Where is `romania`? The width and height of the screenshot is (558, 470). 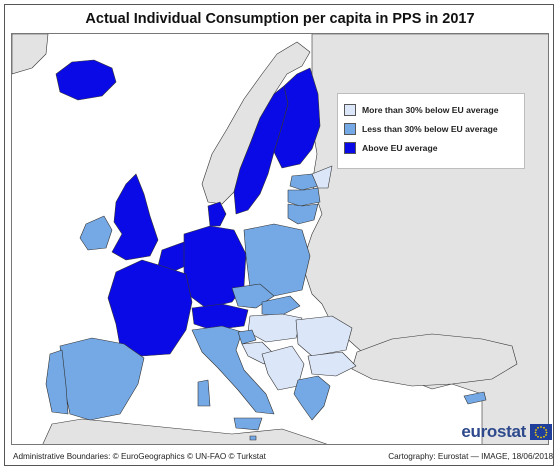
romania is located at coordinates (324, 336).